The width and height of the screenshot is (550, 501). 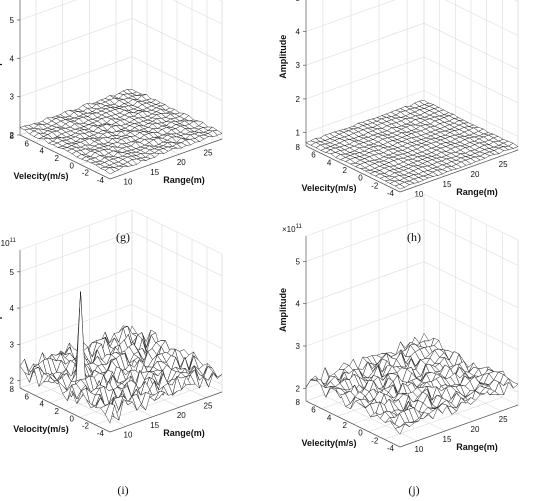 I want to click on z-tick-label: 1, so click(x=298, y=133).